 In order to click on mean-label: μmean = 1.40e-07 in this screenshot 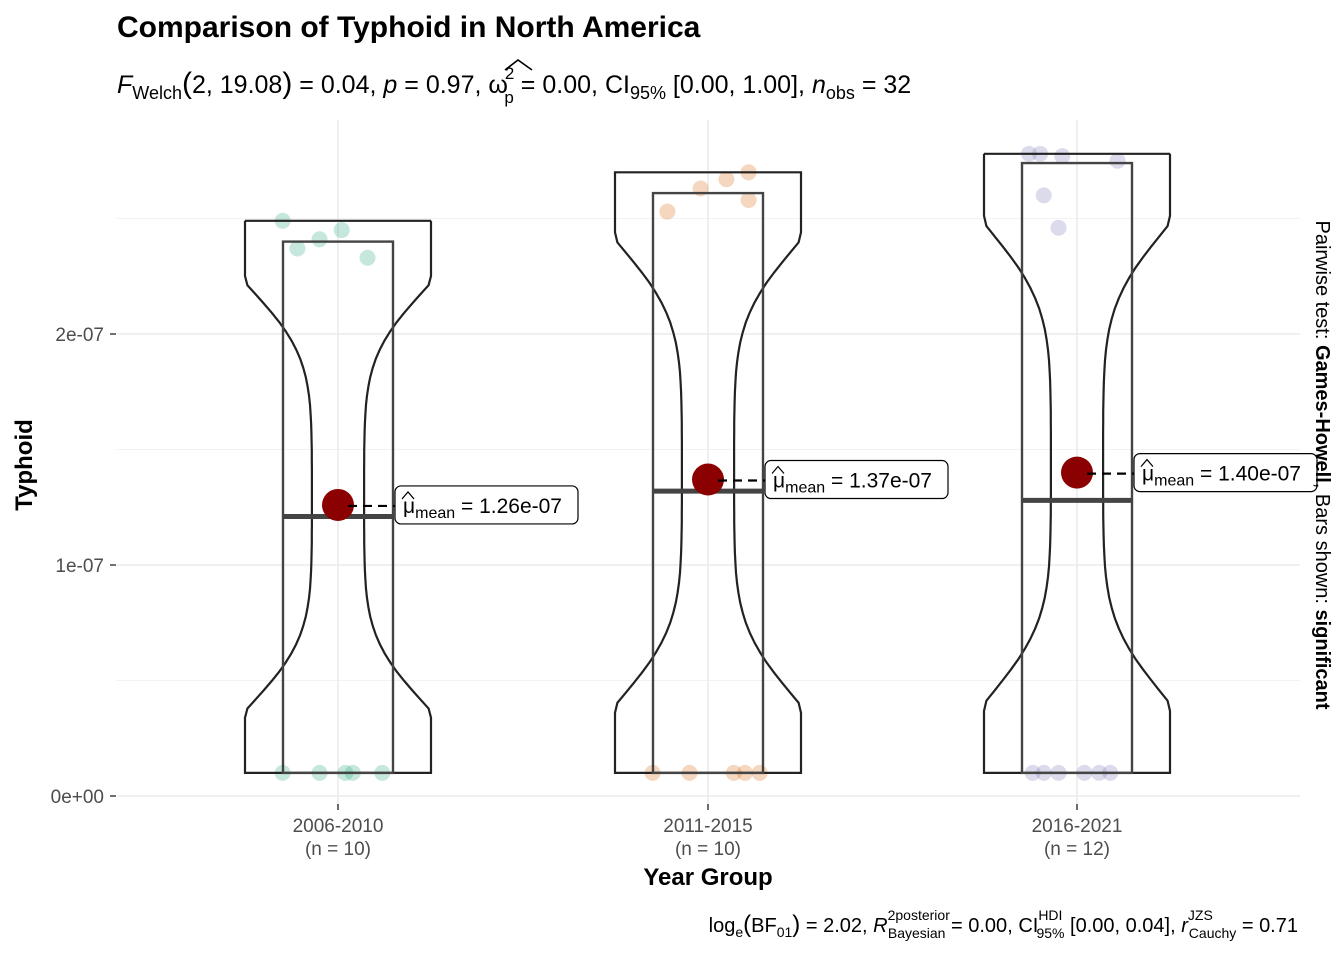, I will do `click(1221, 476)`.